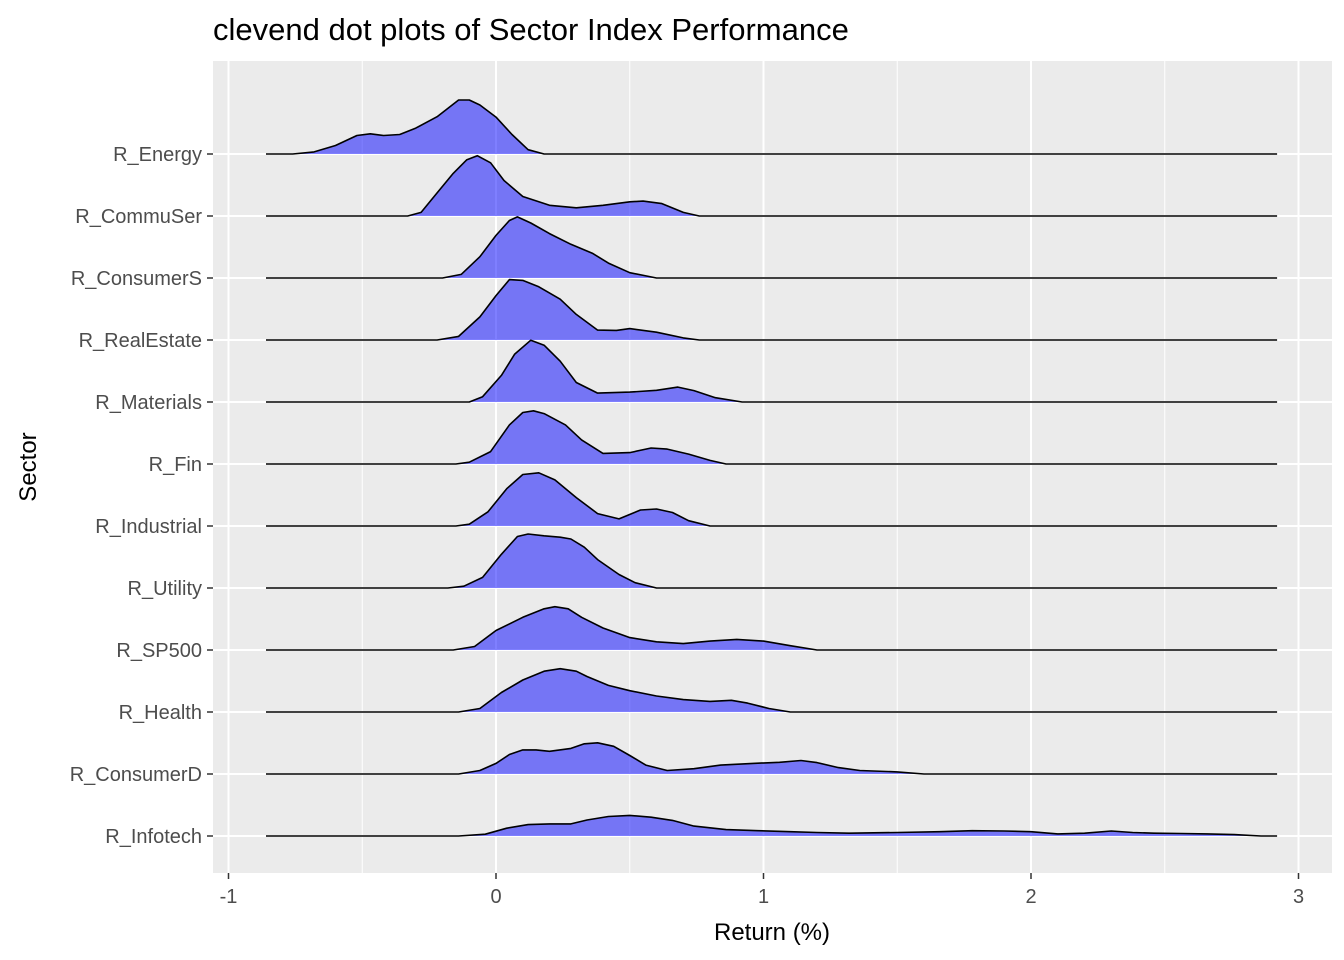  What do you see at coordinates (140, 341) in the screenshot?
I see `y-tick-label: R_RealEstate` at bounding box center [140, 341].